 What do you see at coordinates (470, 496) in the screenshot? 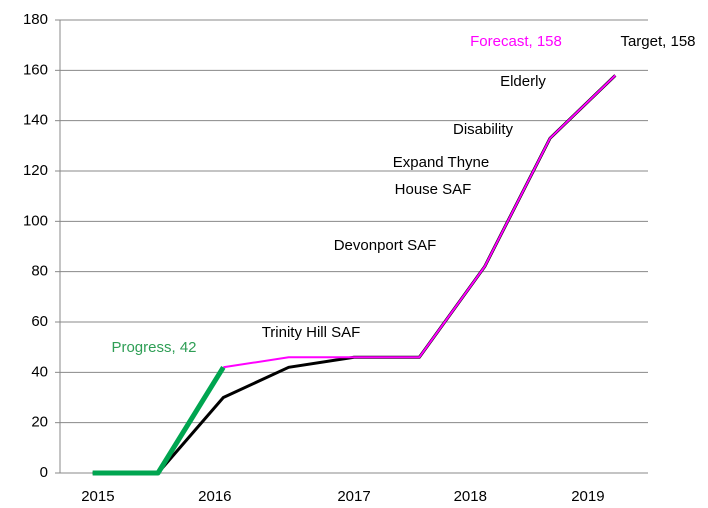
I see `x-tick-label: 2018` at bounding box center [470, 496].